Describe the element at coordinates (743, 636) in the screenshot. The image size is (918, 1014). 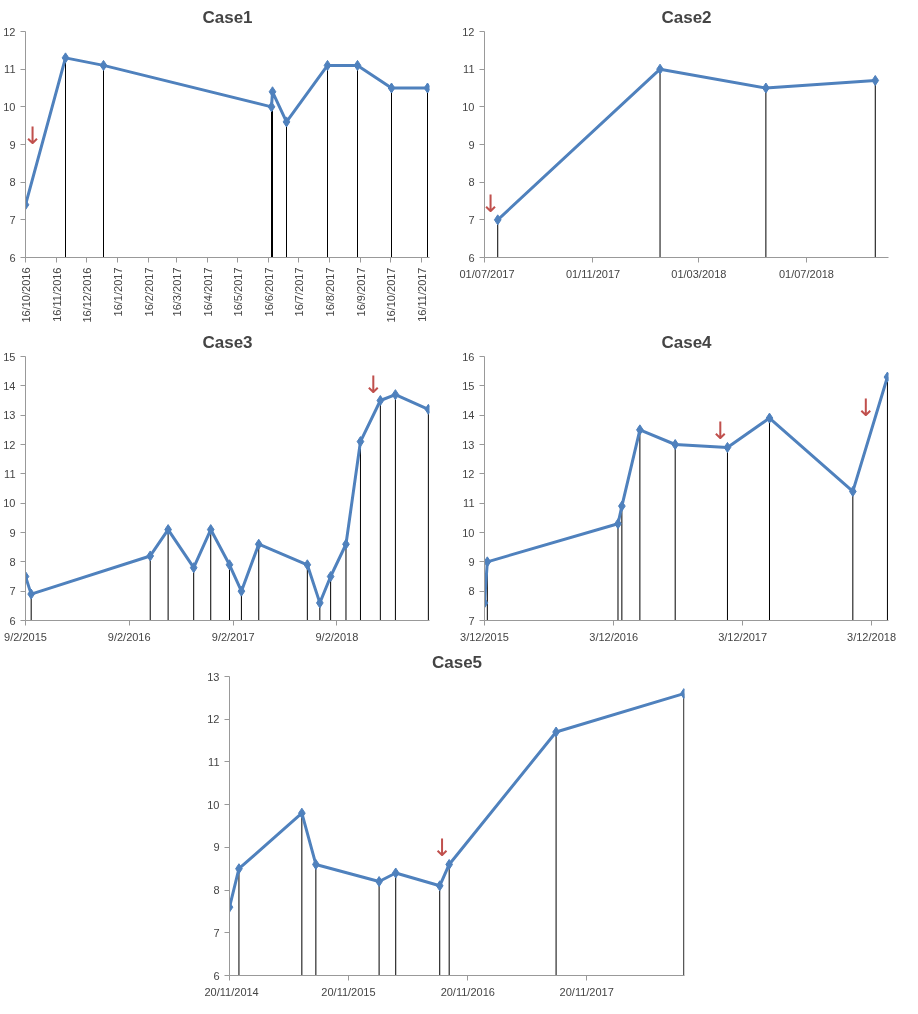
I see `x-tick-label: 3/12/2017` at that location.